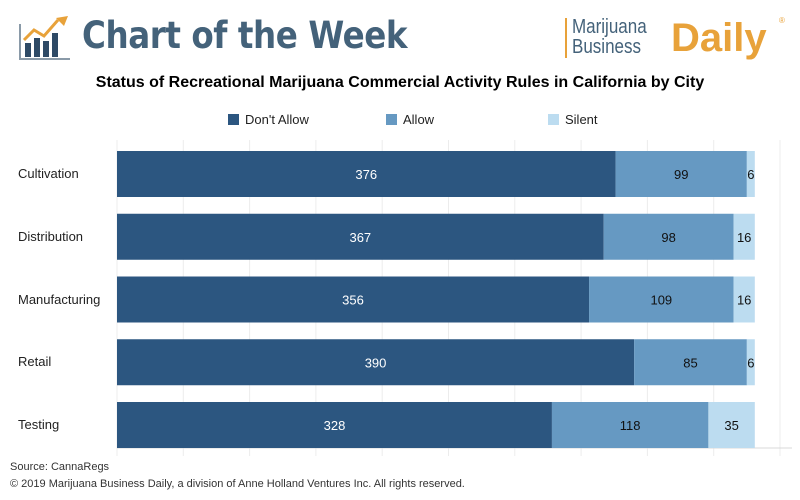  Describe the element at coordinates (48, 173) in the screenshot. I see `category-label: Cultivation` at that location.